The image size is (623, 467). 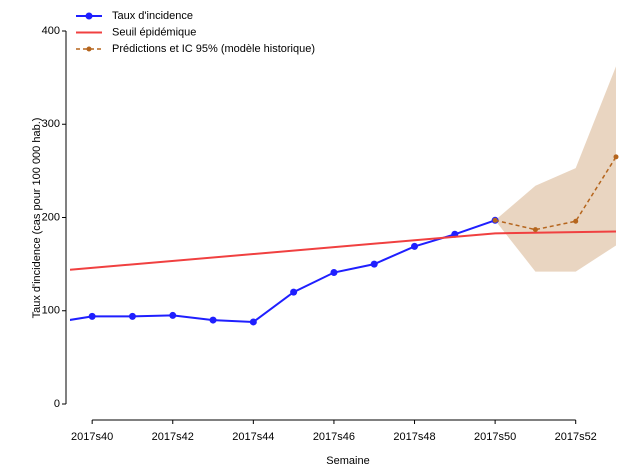 I want to click on x-tick-label: 2017s52, so click(x=576, y=437).